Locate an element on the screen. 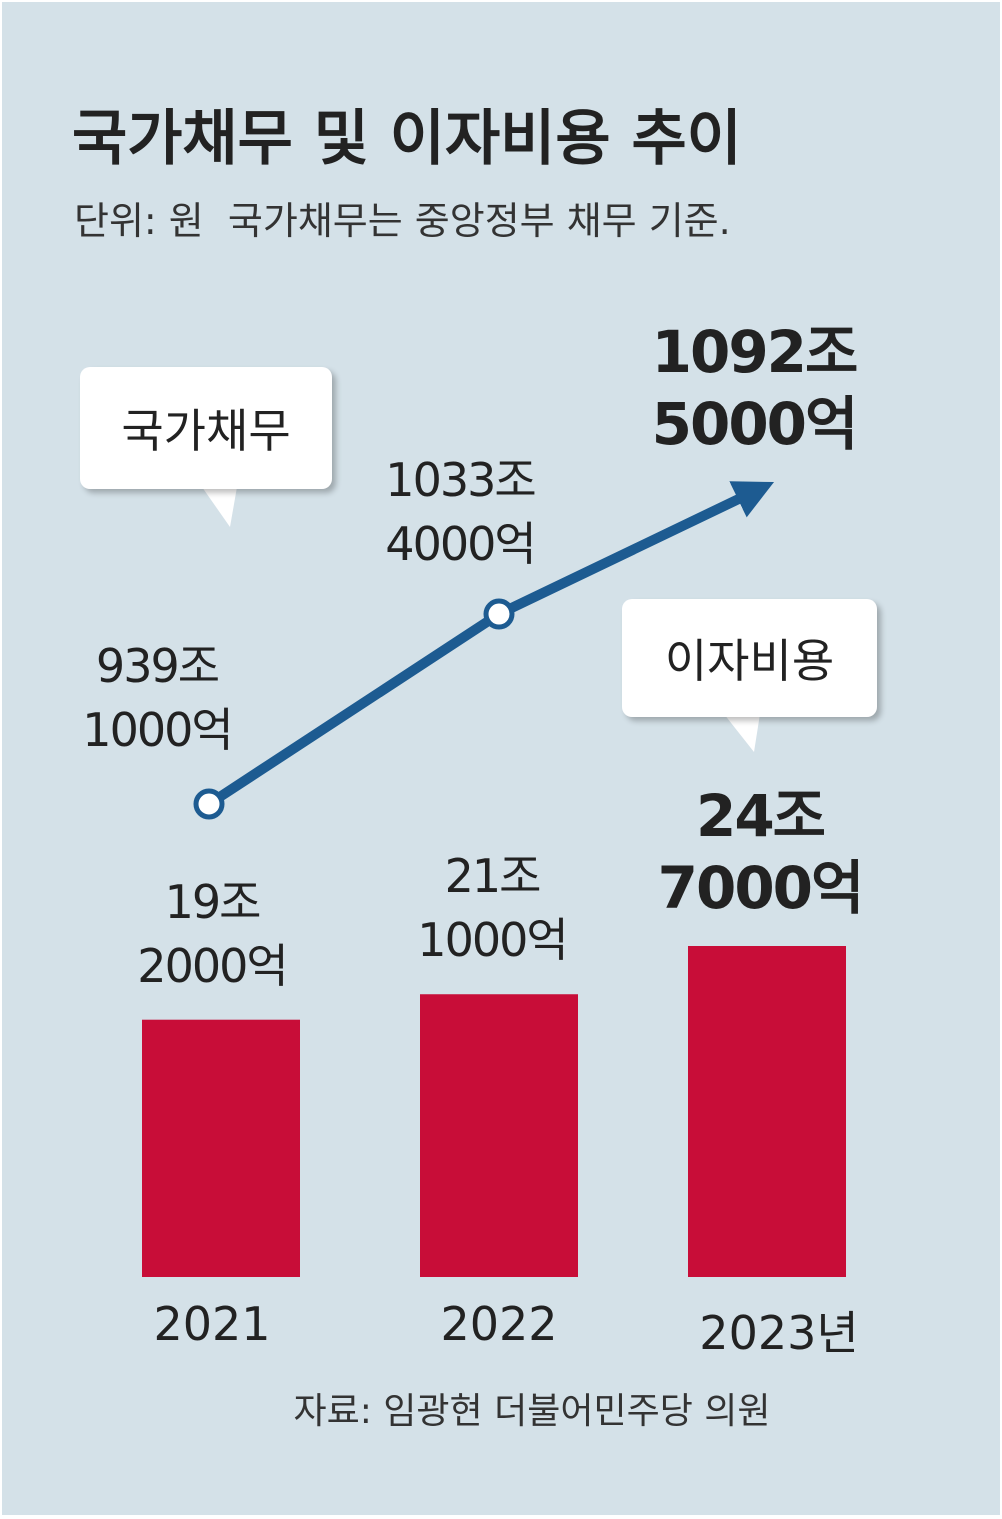 The image size is (1002, 1519). data-label: 1033조 4000억 is located at coordinates (460, 512).